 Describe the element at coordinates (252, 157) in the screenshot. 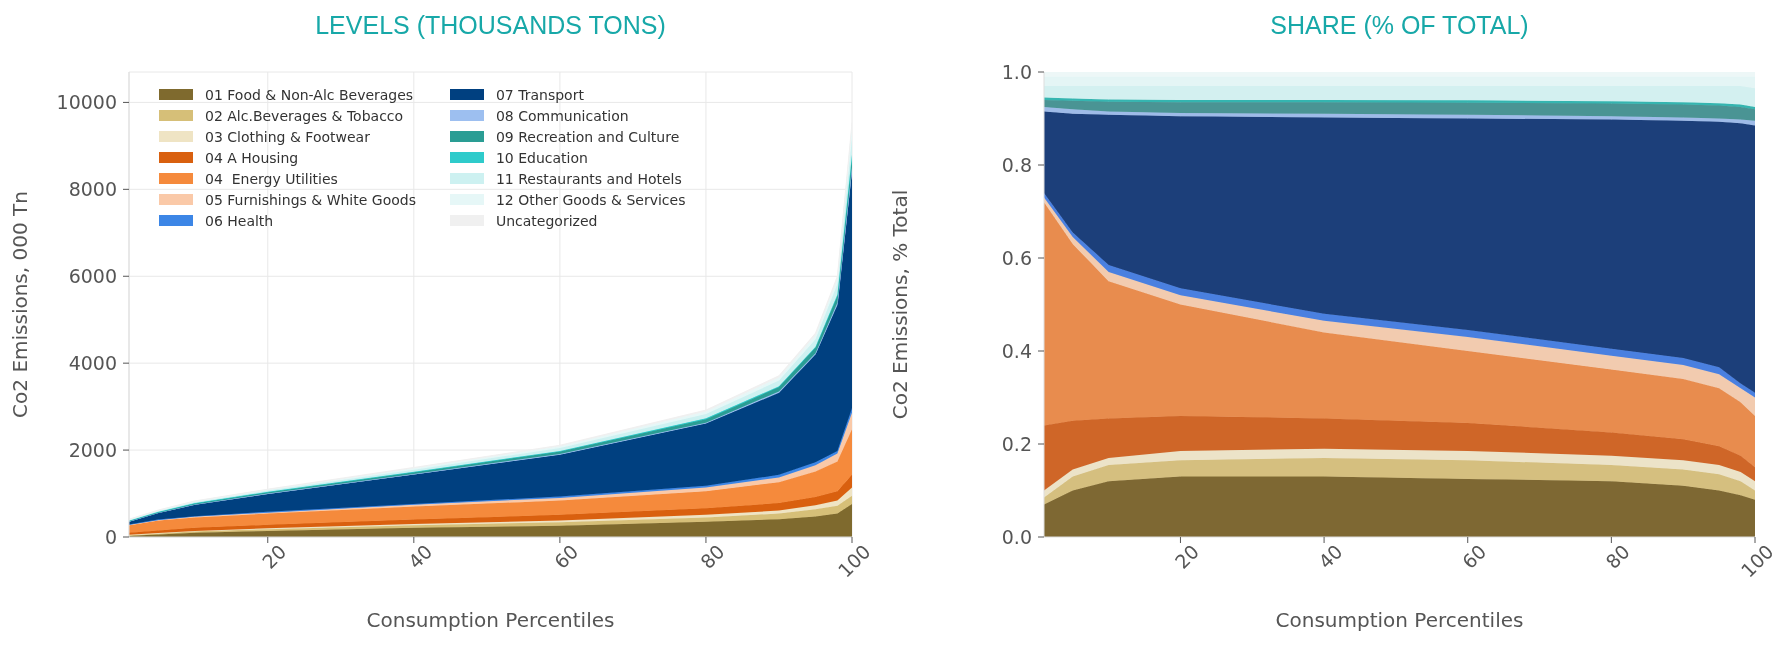

I see `legend-label: 04 A Housing` at that location.